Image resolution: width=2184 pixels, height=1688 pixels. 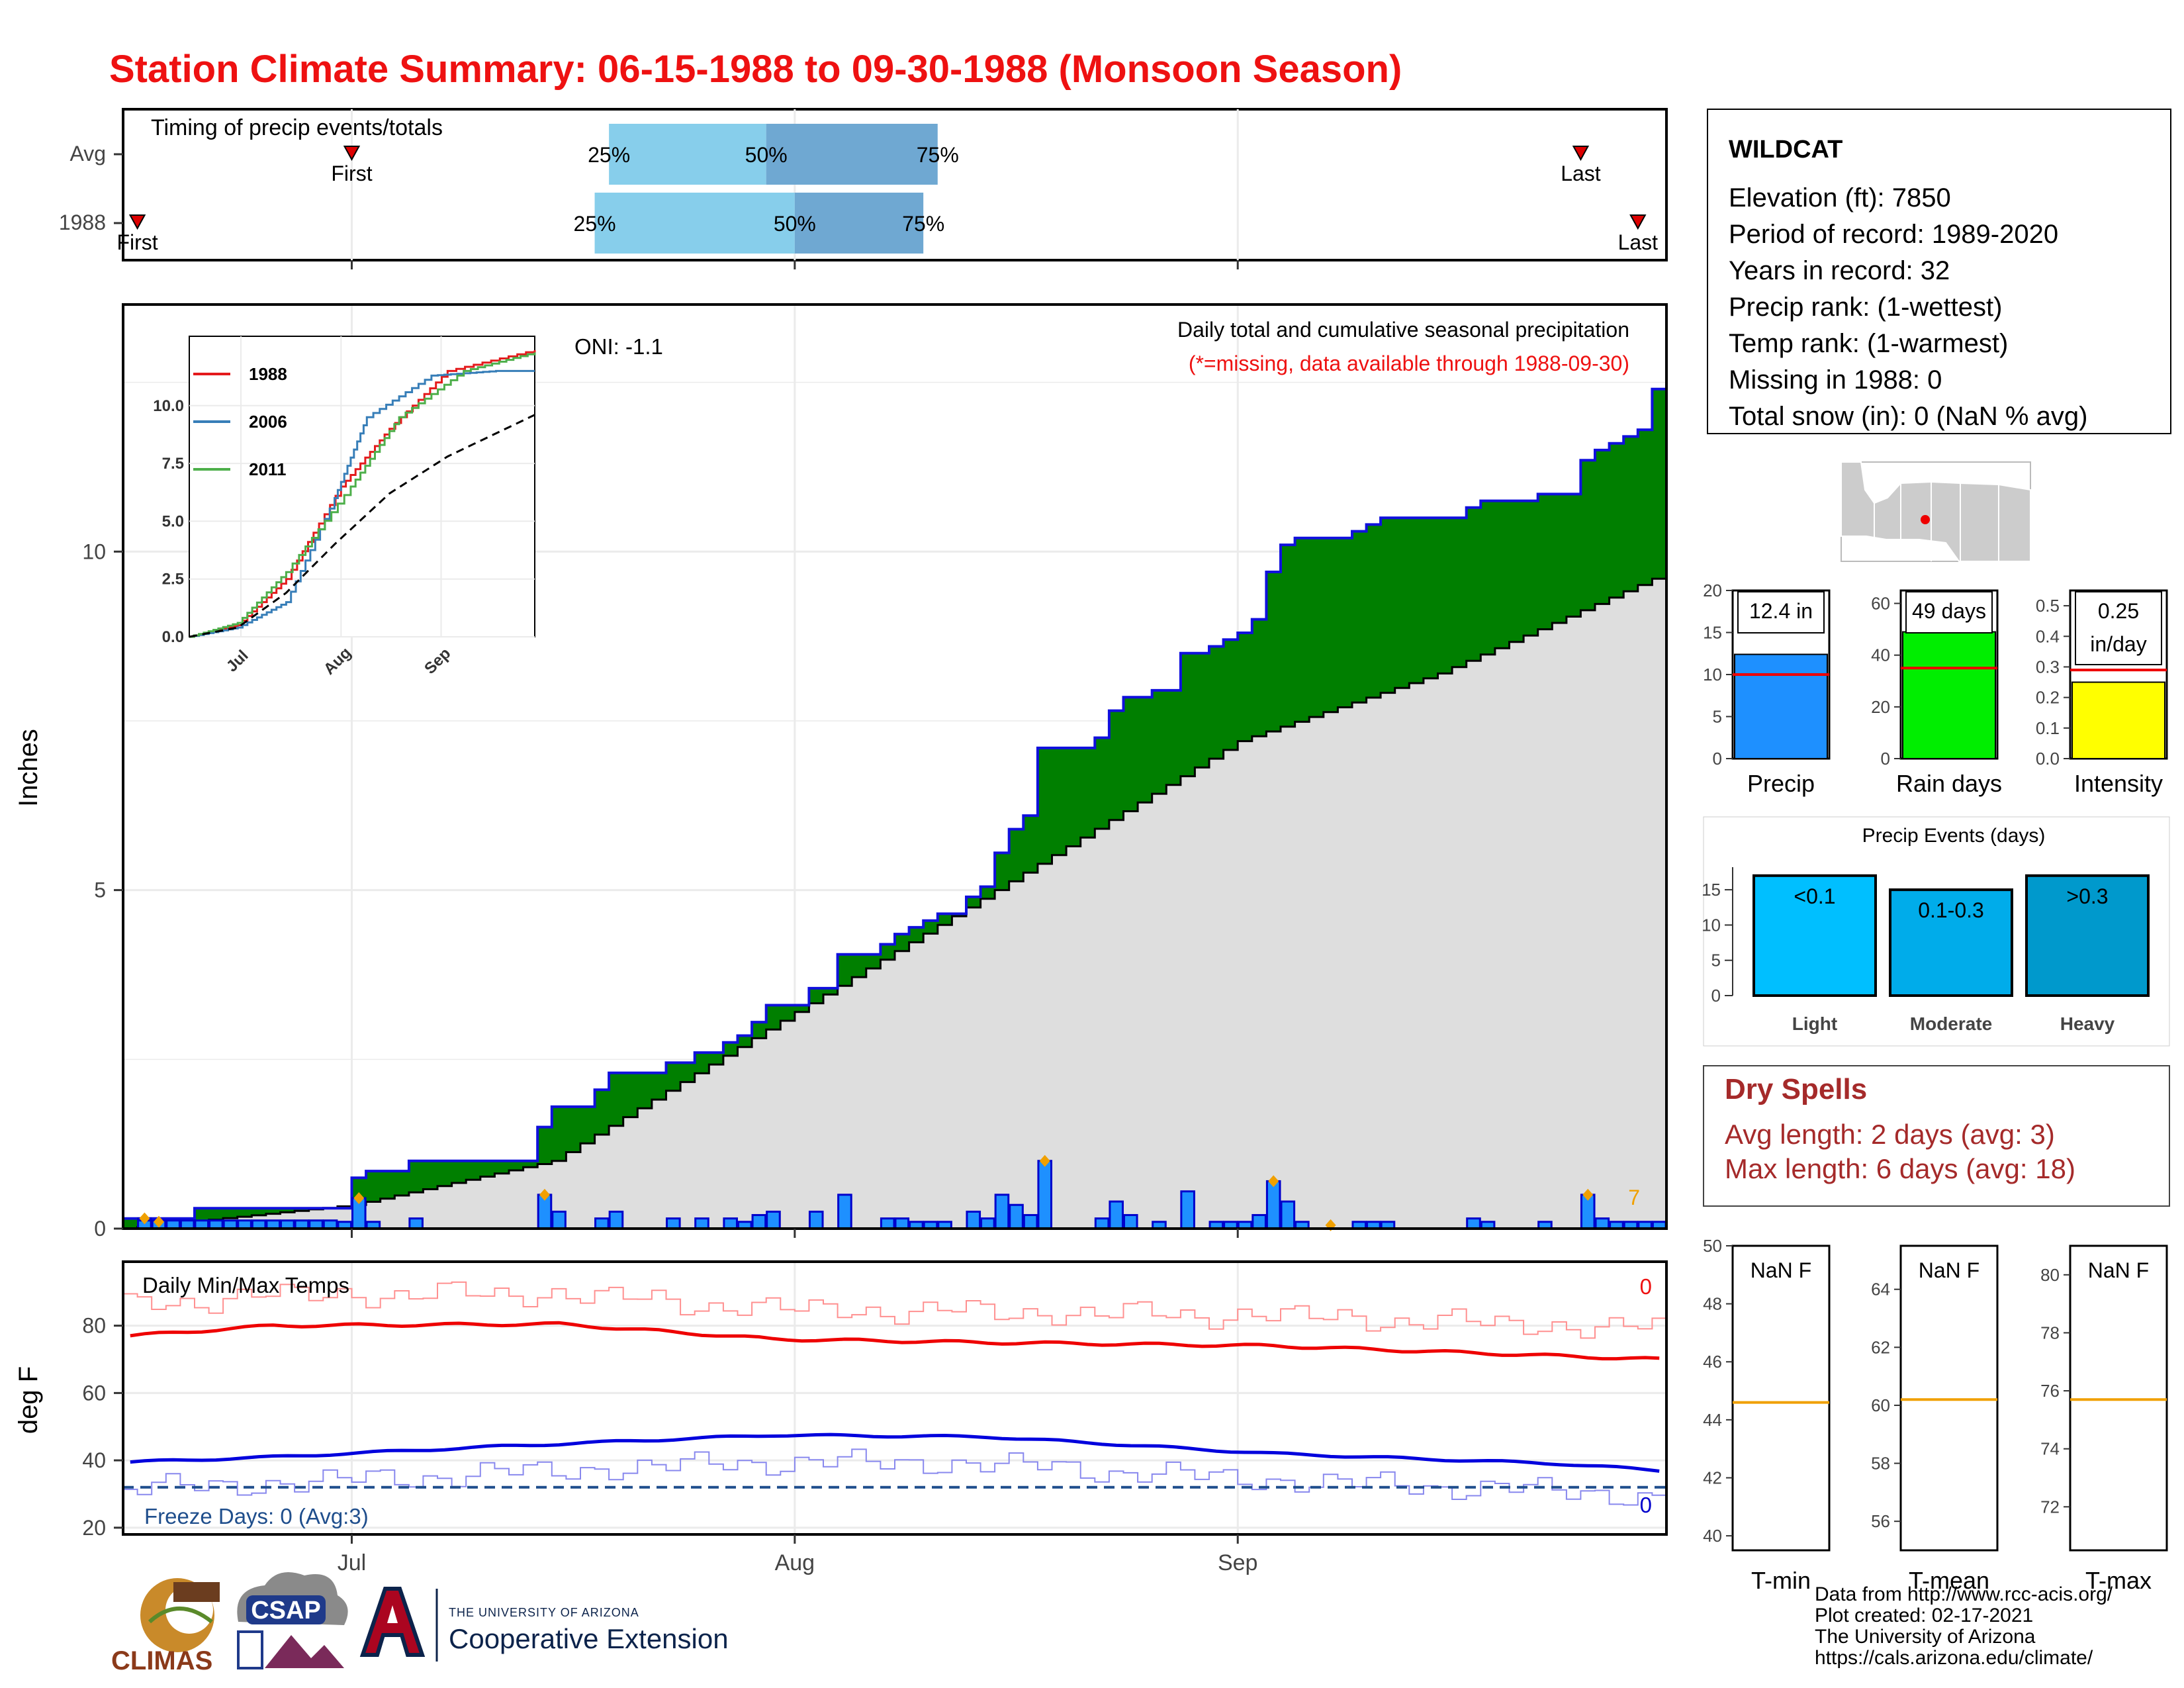 What do you see at coordinates (292, 1620) in the screenshot?
I see `csap-logo: CSAP` at bounding box center [292, 1620].